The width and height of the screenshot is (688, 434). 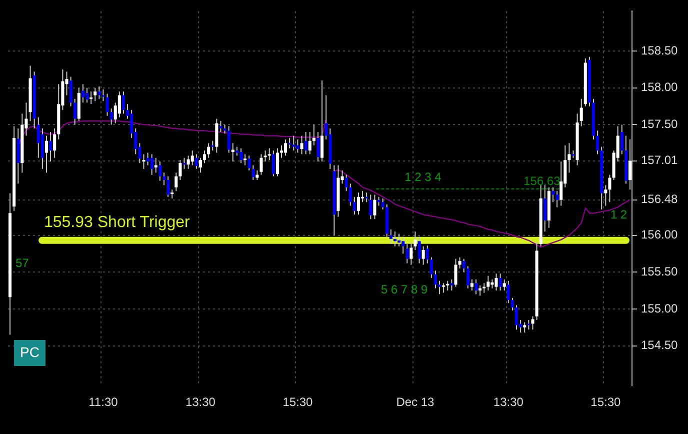 What do you see at coordinates (415, 402) in the screenshot?
I see `x-tick-label: Dec 13` at bounding box center [415, 402].